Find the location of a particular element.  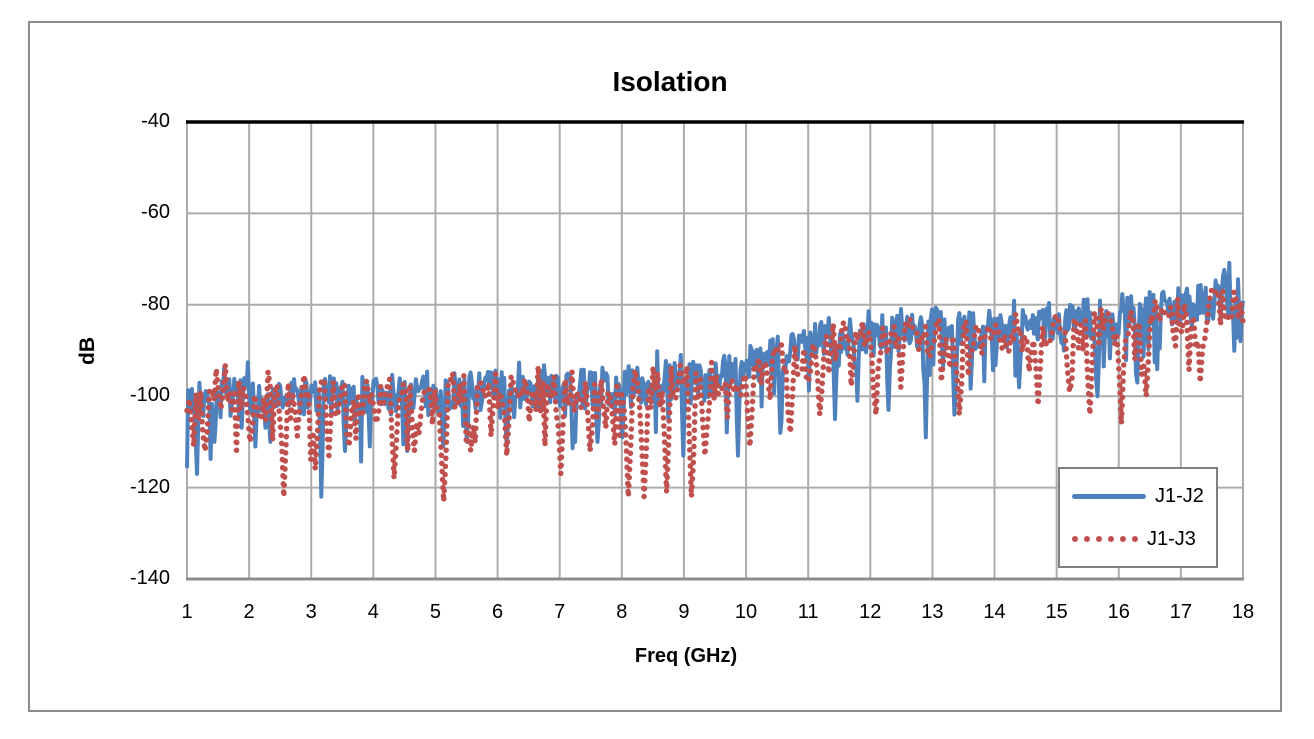

y-tick-label--120: -120 is located at coordinates (149, 486).